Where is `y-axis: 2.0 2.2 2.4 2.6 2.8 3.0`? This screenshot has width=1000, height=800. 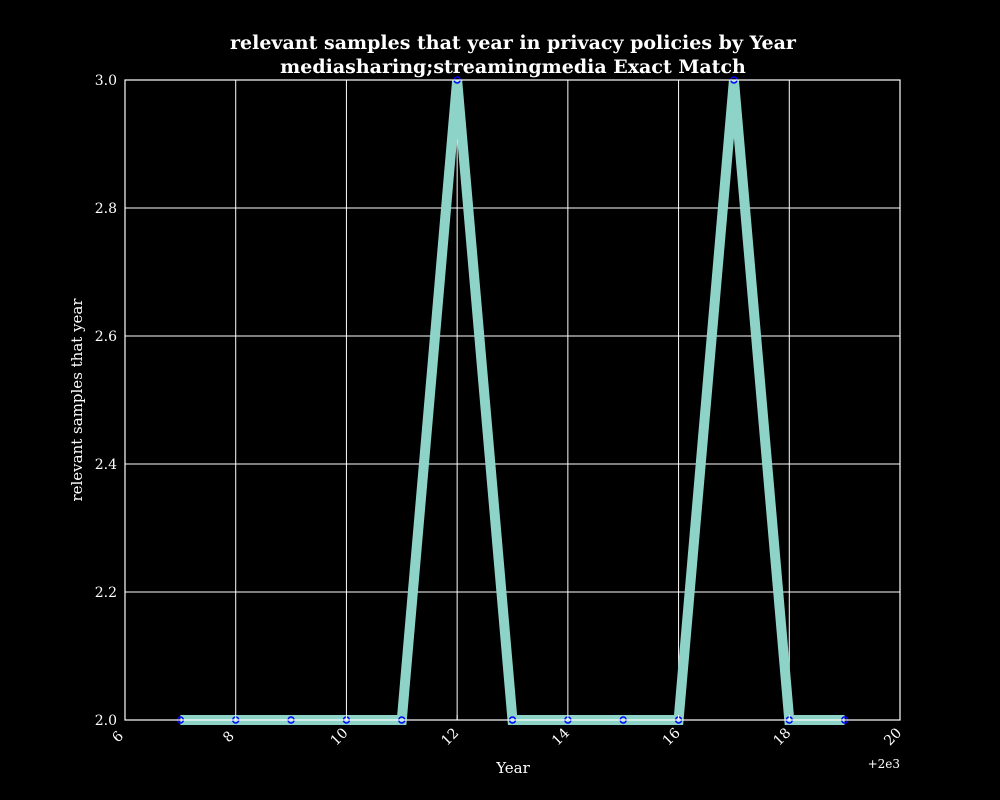
y-axis: 2.0 2.2 2.4 2.6 2.8 3.0 is located at coordinates (112, 401).